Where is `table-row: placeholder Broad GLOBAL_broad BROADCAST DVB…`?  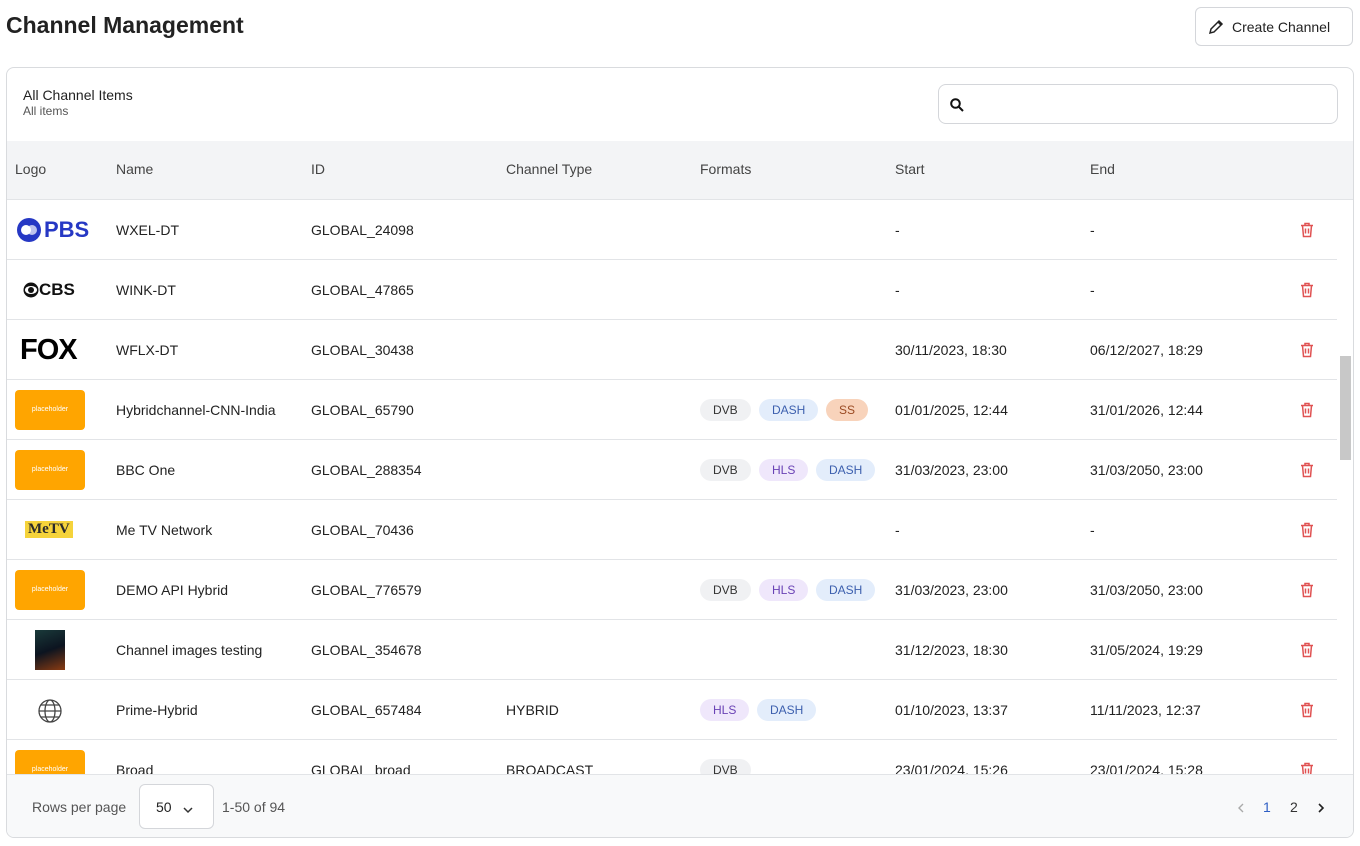
table-row: placeholder Broad GLOBAL_broad BROADCAST DVB… is located at coordinates (672, 757).